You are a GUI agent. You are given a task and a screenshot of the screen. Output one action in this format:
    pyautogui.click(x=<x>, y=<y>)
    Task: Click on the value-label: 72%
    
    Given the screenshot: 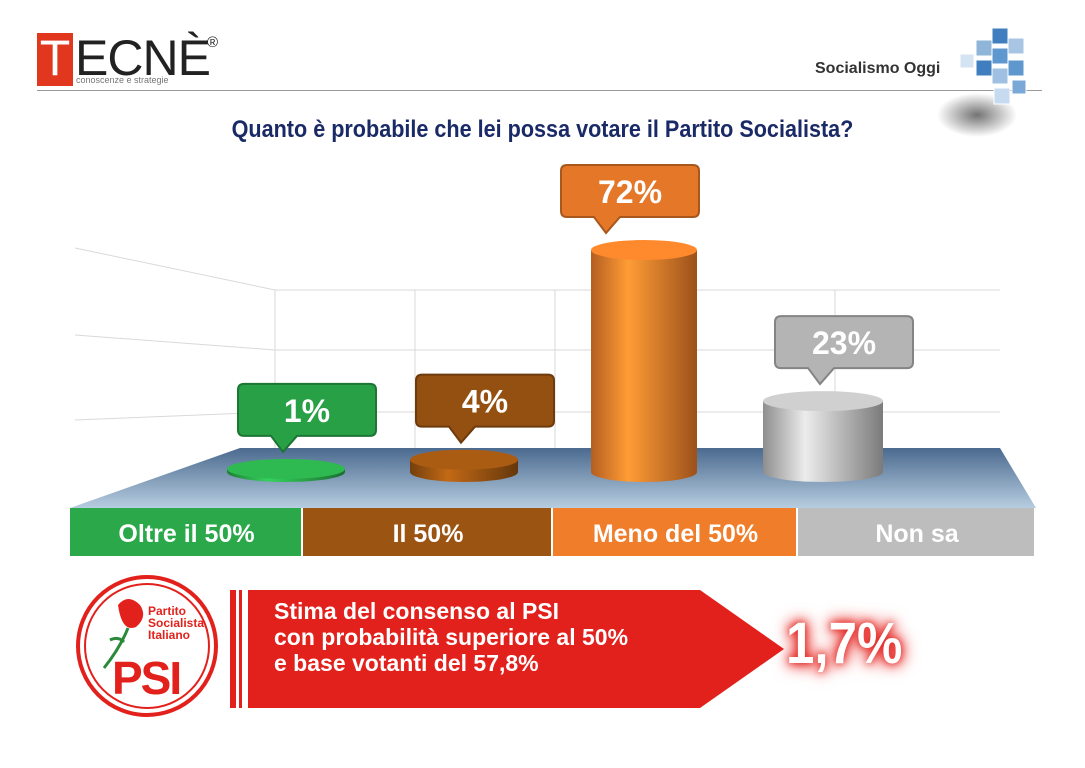 What is the action you would take?
    pyautogui.click(x=630, y=192)
    